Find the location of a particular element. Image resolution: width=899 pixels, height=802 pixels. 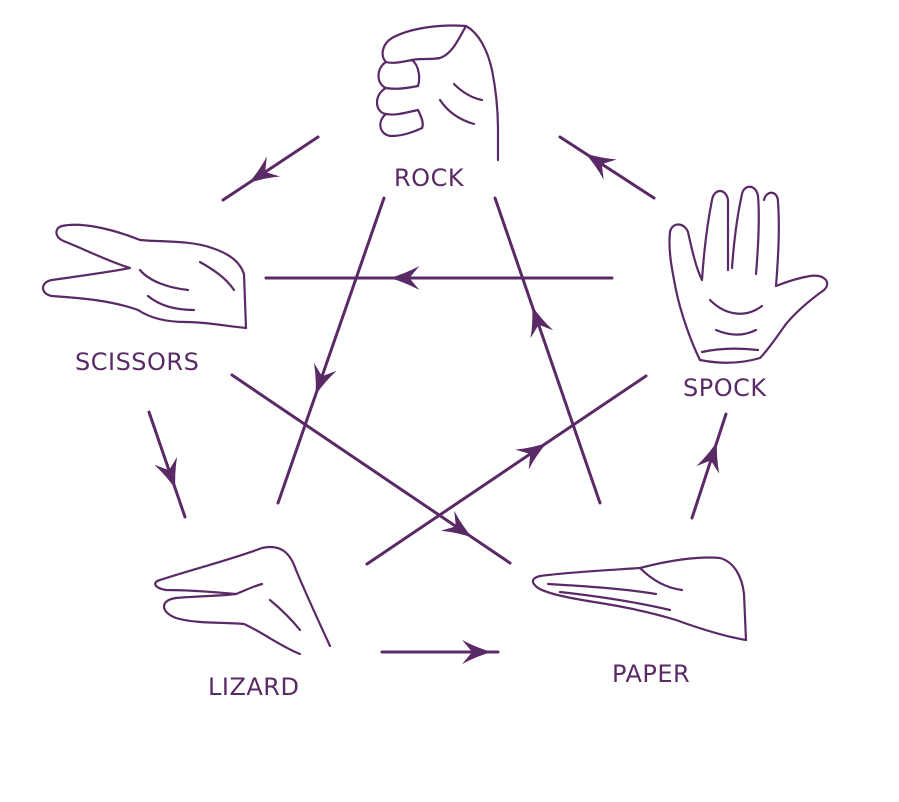

arrowhead-spock-to-scissors is located at coordinates (404, 278).